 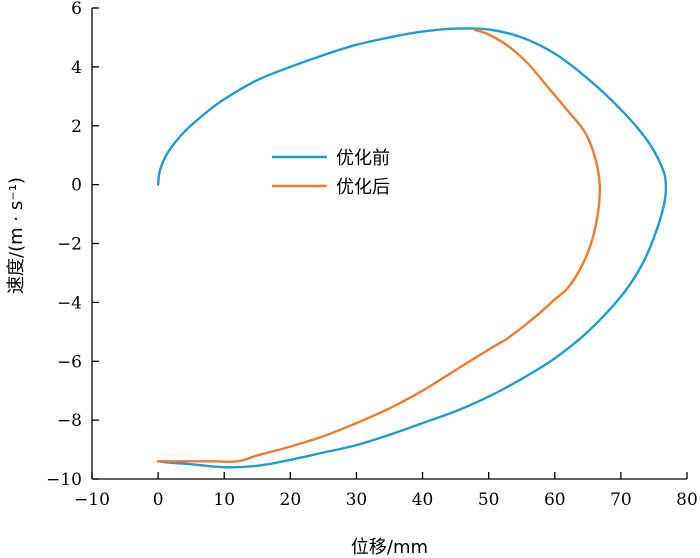 What do you see at coordinates (621, 500) in the screenshot?
I see `x-tick-label: 70` at bounding box center [621, 500].